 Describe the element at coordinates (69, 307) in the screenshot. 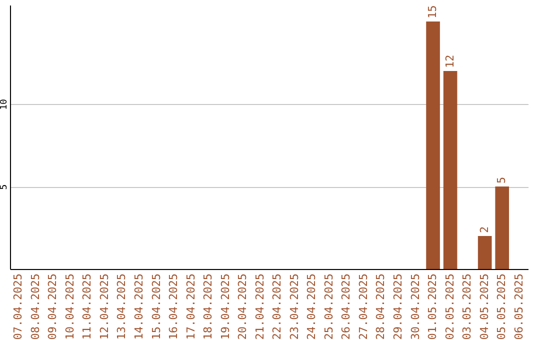

I see `x-tick-label: 10.04.2025` at that location.